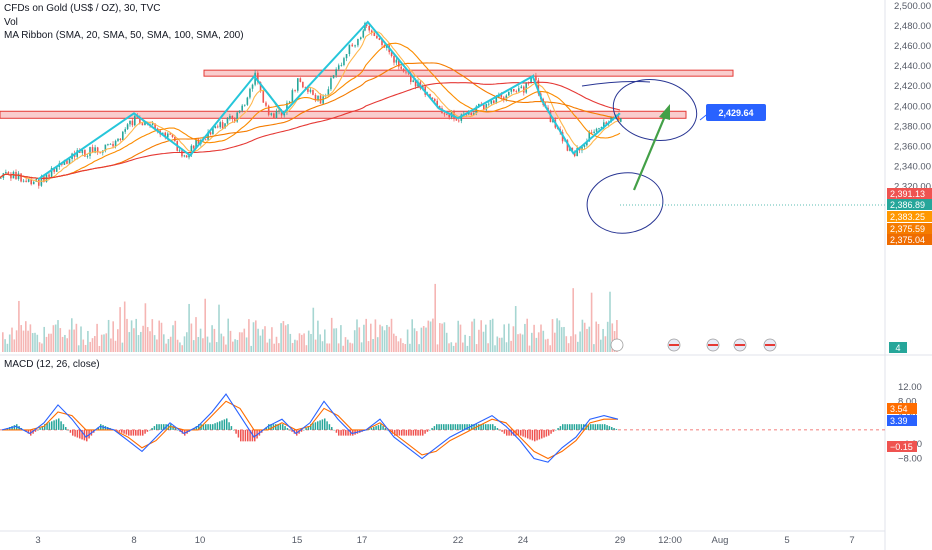  I want to click on price-tick-label: 2,360.00, so click(912, 146).